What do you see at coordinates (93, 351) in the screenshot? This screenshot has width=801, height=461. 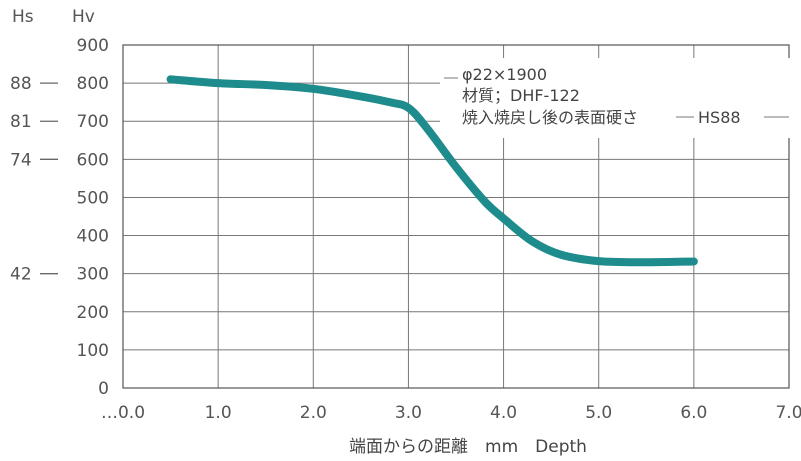 I see `hv-tick-label: 100` at bounding box center [93, 351].